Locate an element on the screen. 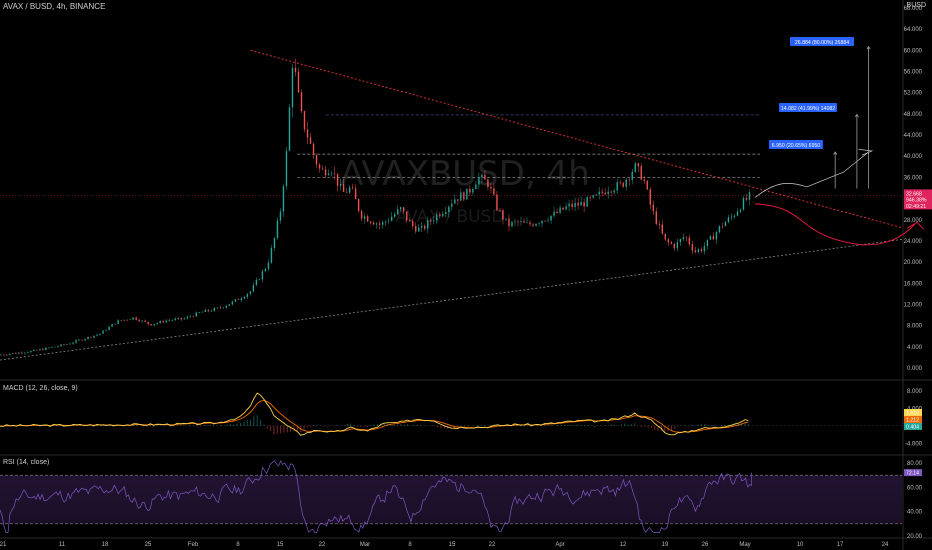  time-tick-label: Apr is located at coordinates (559, 545).